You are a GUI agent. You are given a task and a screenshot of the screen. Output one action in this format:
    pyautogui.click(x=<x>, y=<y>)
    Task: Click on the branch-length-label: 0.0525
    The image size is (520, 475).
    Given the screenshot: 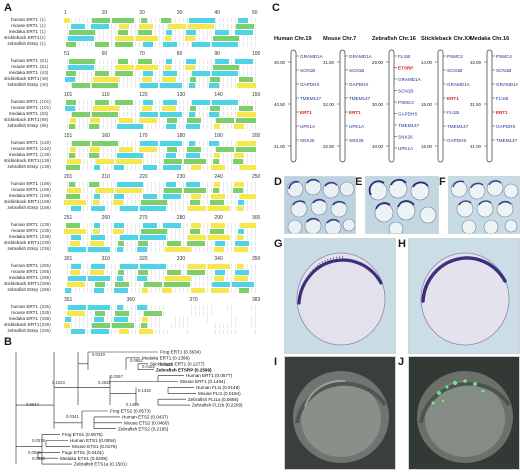 What is the action you would take?
    pyautogui.click(x=166, y=364)
    